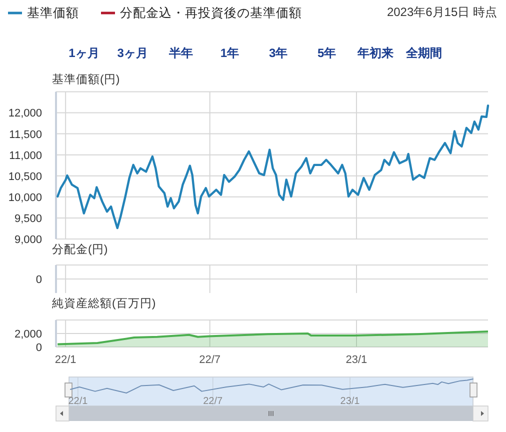 The height and width of the screenshot is (432, 506). I want to click on text: 2023年6月15日 時点, so click(441, 12).